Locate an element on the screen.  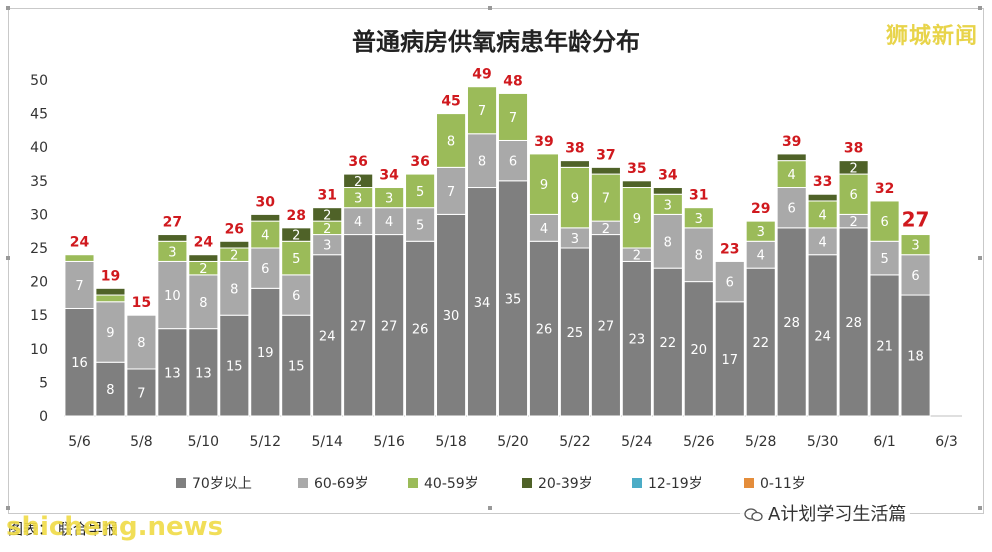
segment-label: 30 is located at coordinates (451, 316).